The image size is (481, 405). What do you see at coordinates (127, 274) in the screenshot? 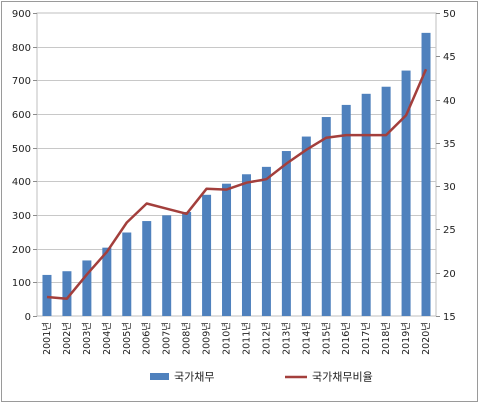
I see `bar-2005년` at bounding box center [127, 274].